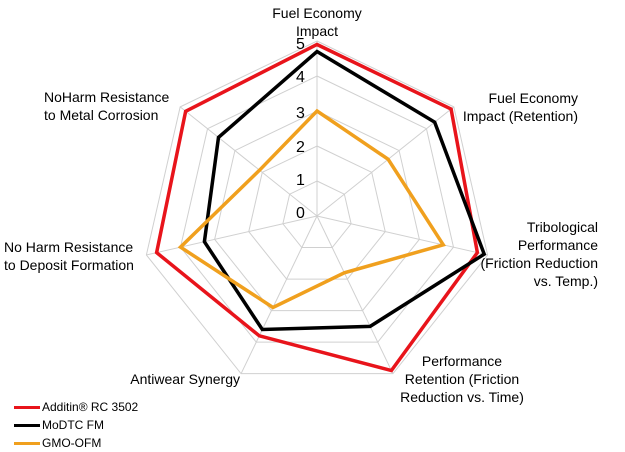  I want to click on axis-label-4-line-0: Antiwear Synergy, so click(185, 379).